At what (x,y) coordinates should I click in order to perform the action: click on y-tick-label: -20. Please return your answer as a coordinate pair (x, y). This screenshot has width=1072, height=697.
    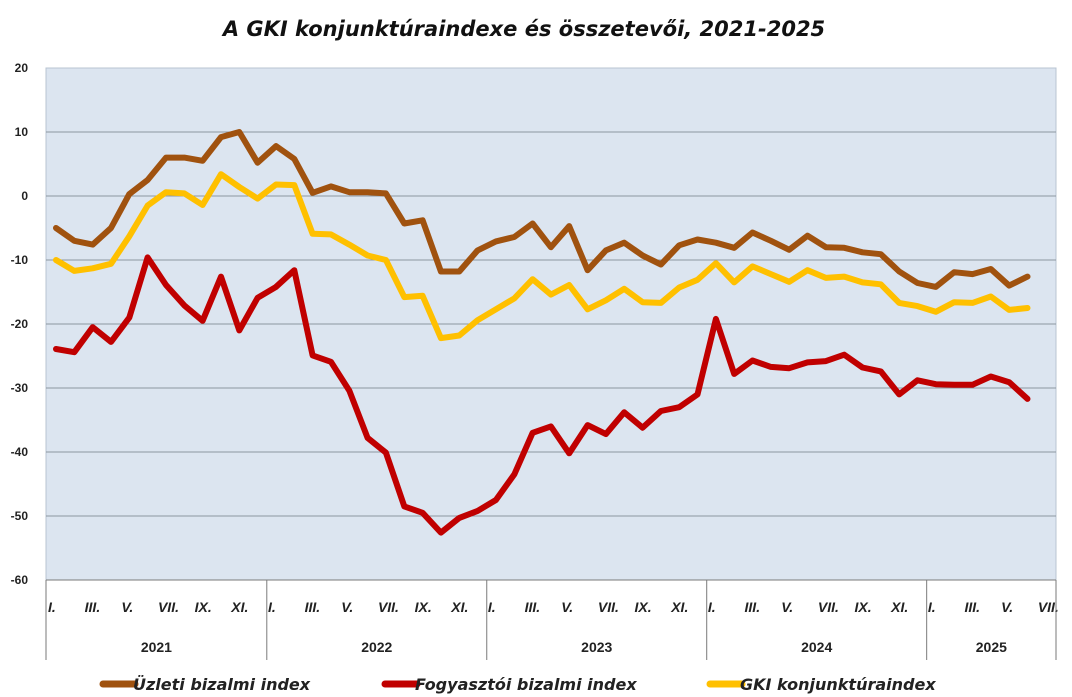
    Looking at the image, I should click on (20, 324).